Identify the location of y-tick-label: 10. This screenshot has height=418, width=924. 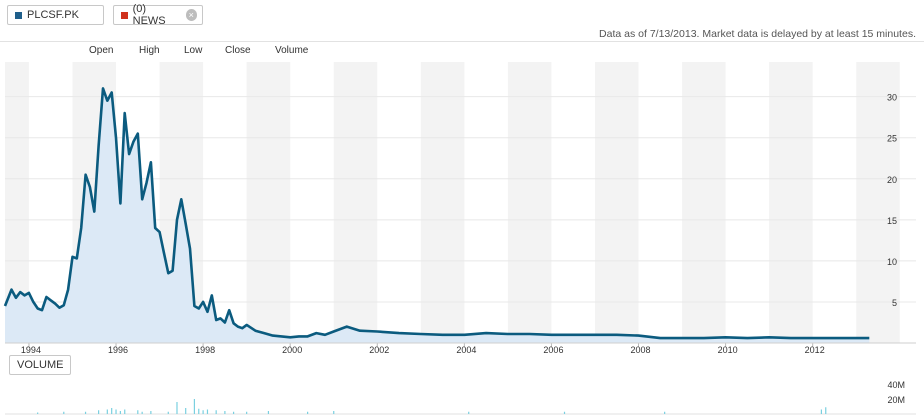
(892, 262).